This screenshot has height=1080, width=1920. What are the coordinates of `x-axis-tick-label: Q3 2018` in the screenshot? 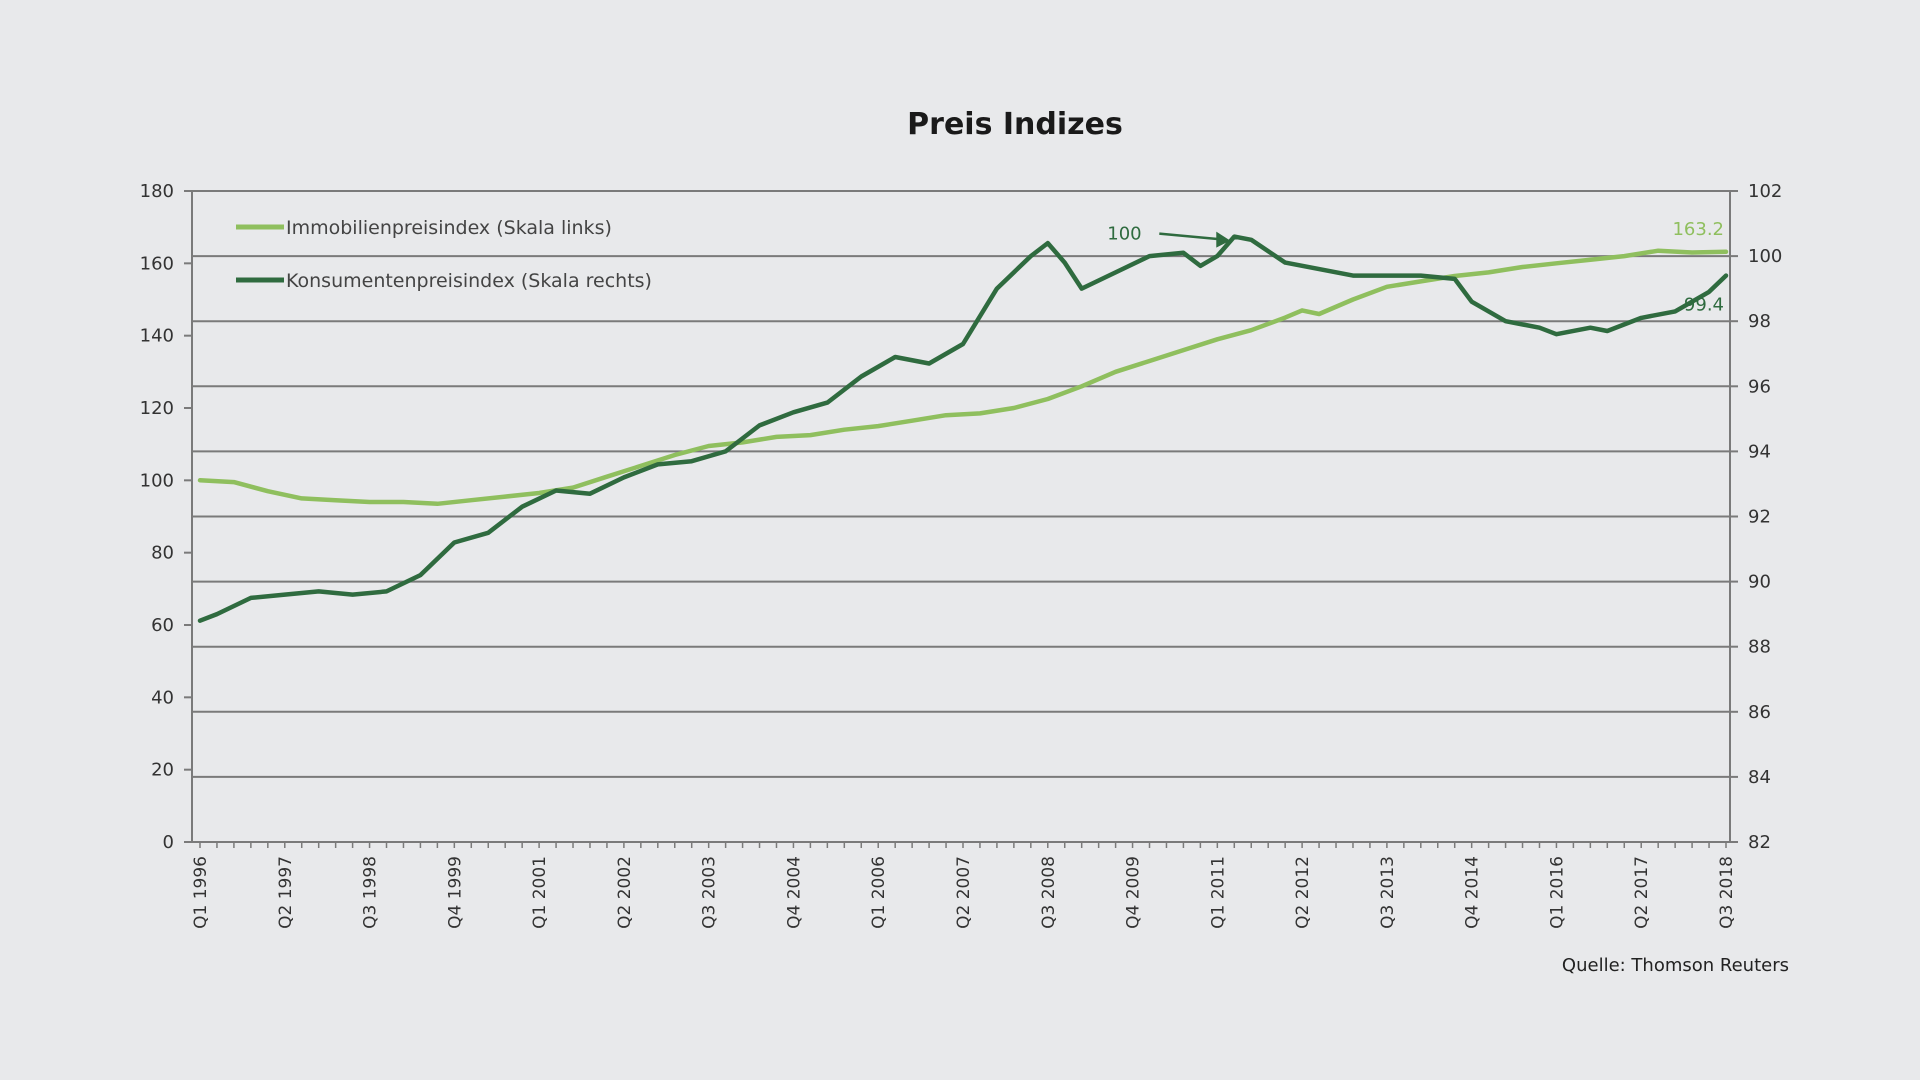 It's located at (1727, 892).